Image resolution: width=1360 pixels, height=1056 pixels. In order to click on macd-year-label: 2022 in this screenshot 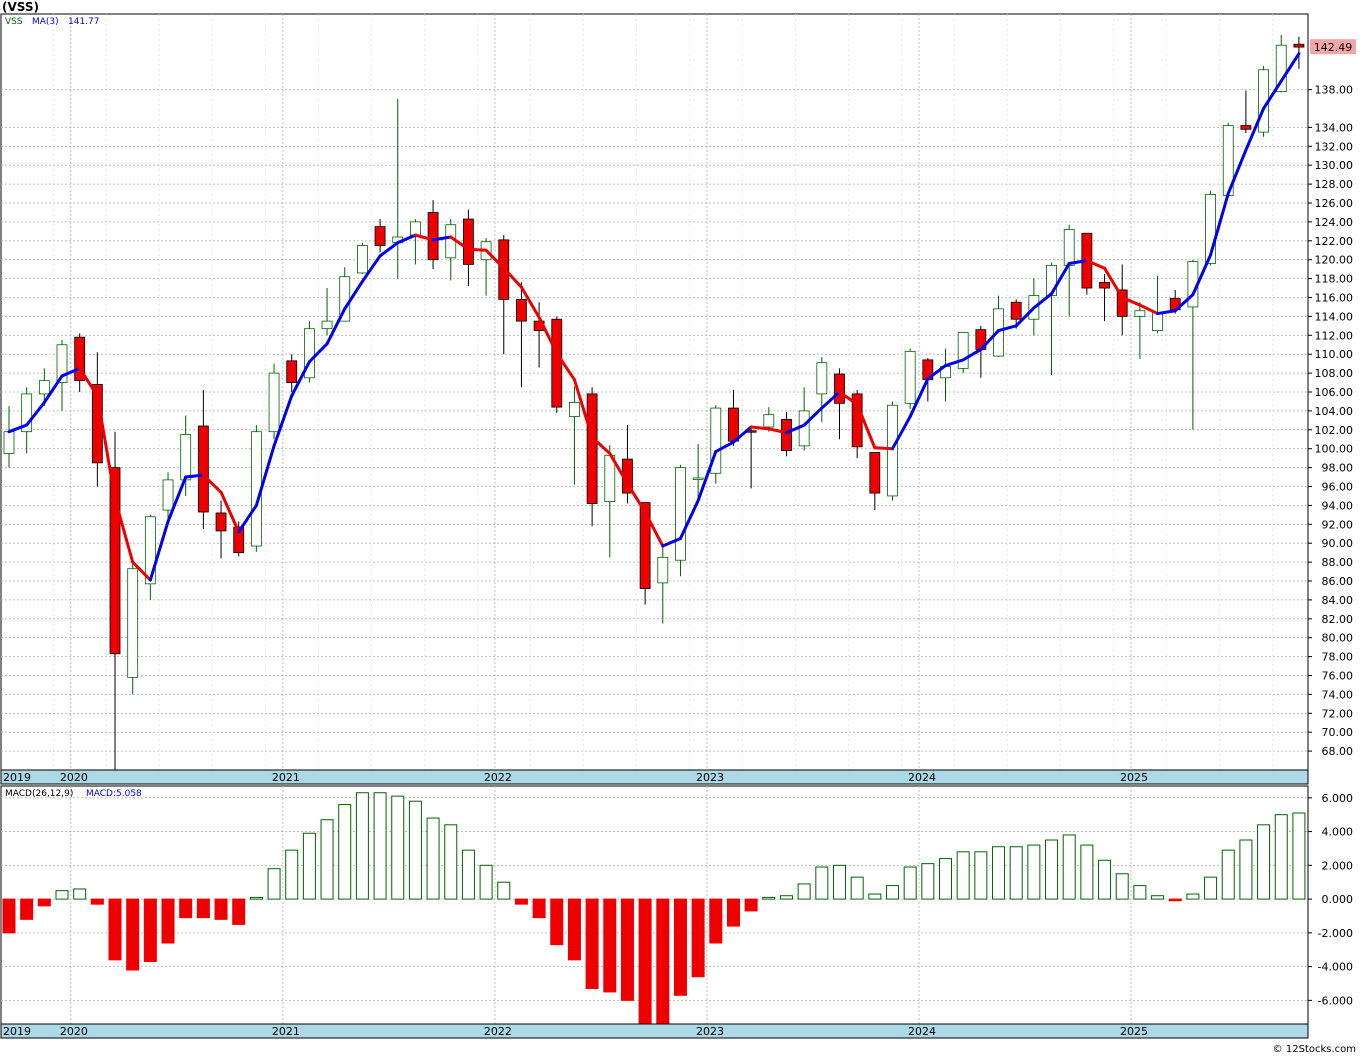, I will do `click(498, 1031)`.